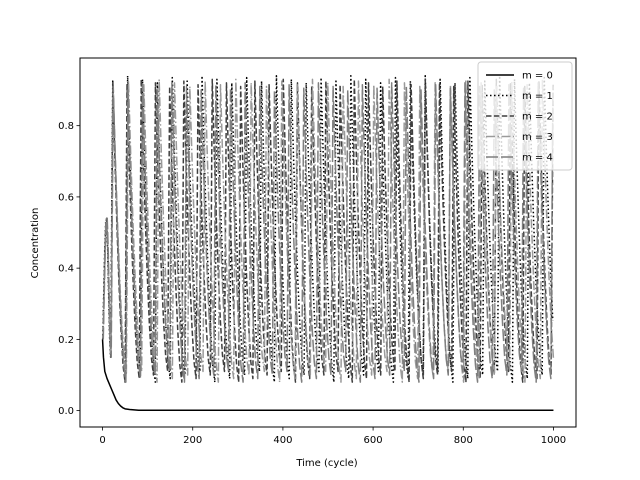 This screenshot has height=480, width=640. Describe the element at coordinates (192, 440) in the screenshot. I see `x-tick-label: 200` at that location.